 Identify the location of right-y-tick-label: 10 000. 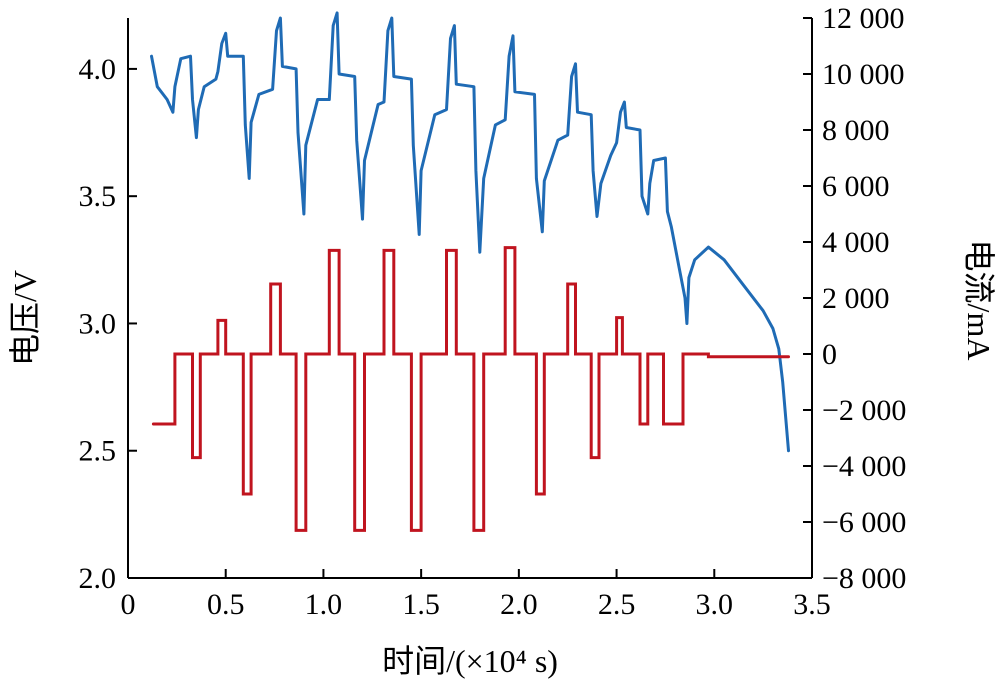
(863, 74).